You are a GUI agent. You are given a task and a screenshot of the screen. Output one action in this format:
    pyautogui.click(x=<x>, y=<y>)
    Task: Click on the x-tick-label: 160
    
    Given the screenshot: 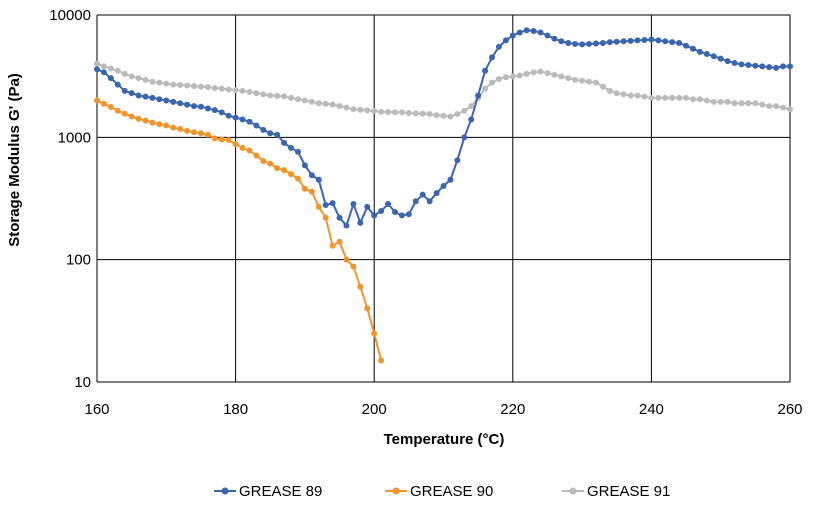 What is the action you would take?
    pyautogui.click(x=96, y=409)
    